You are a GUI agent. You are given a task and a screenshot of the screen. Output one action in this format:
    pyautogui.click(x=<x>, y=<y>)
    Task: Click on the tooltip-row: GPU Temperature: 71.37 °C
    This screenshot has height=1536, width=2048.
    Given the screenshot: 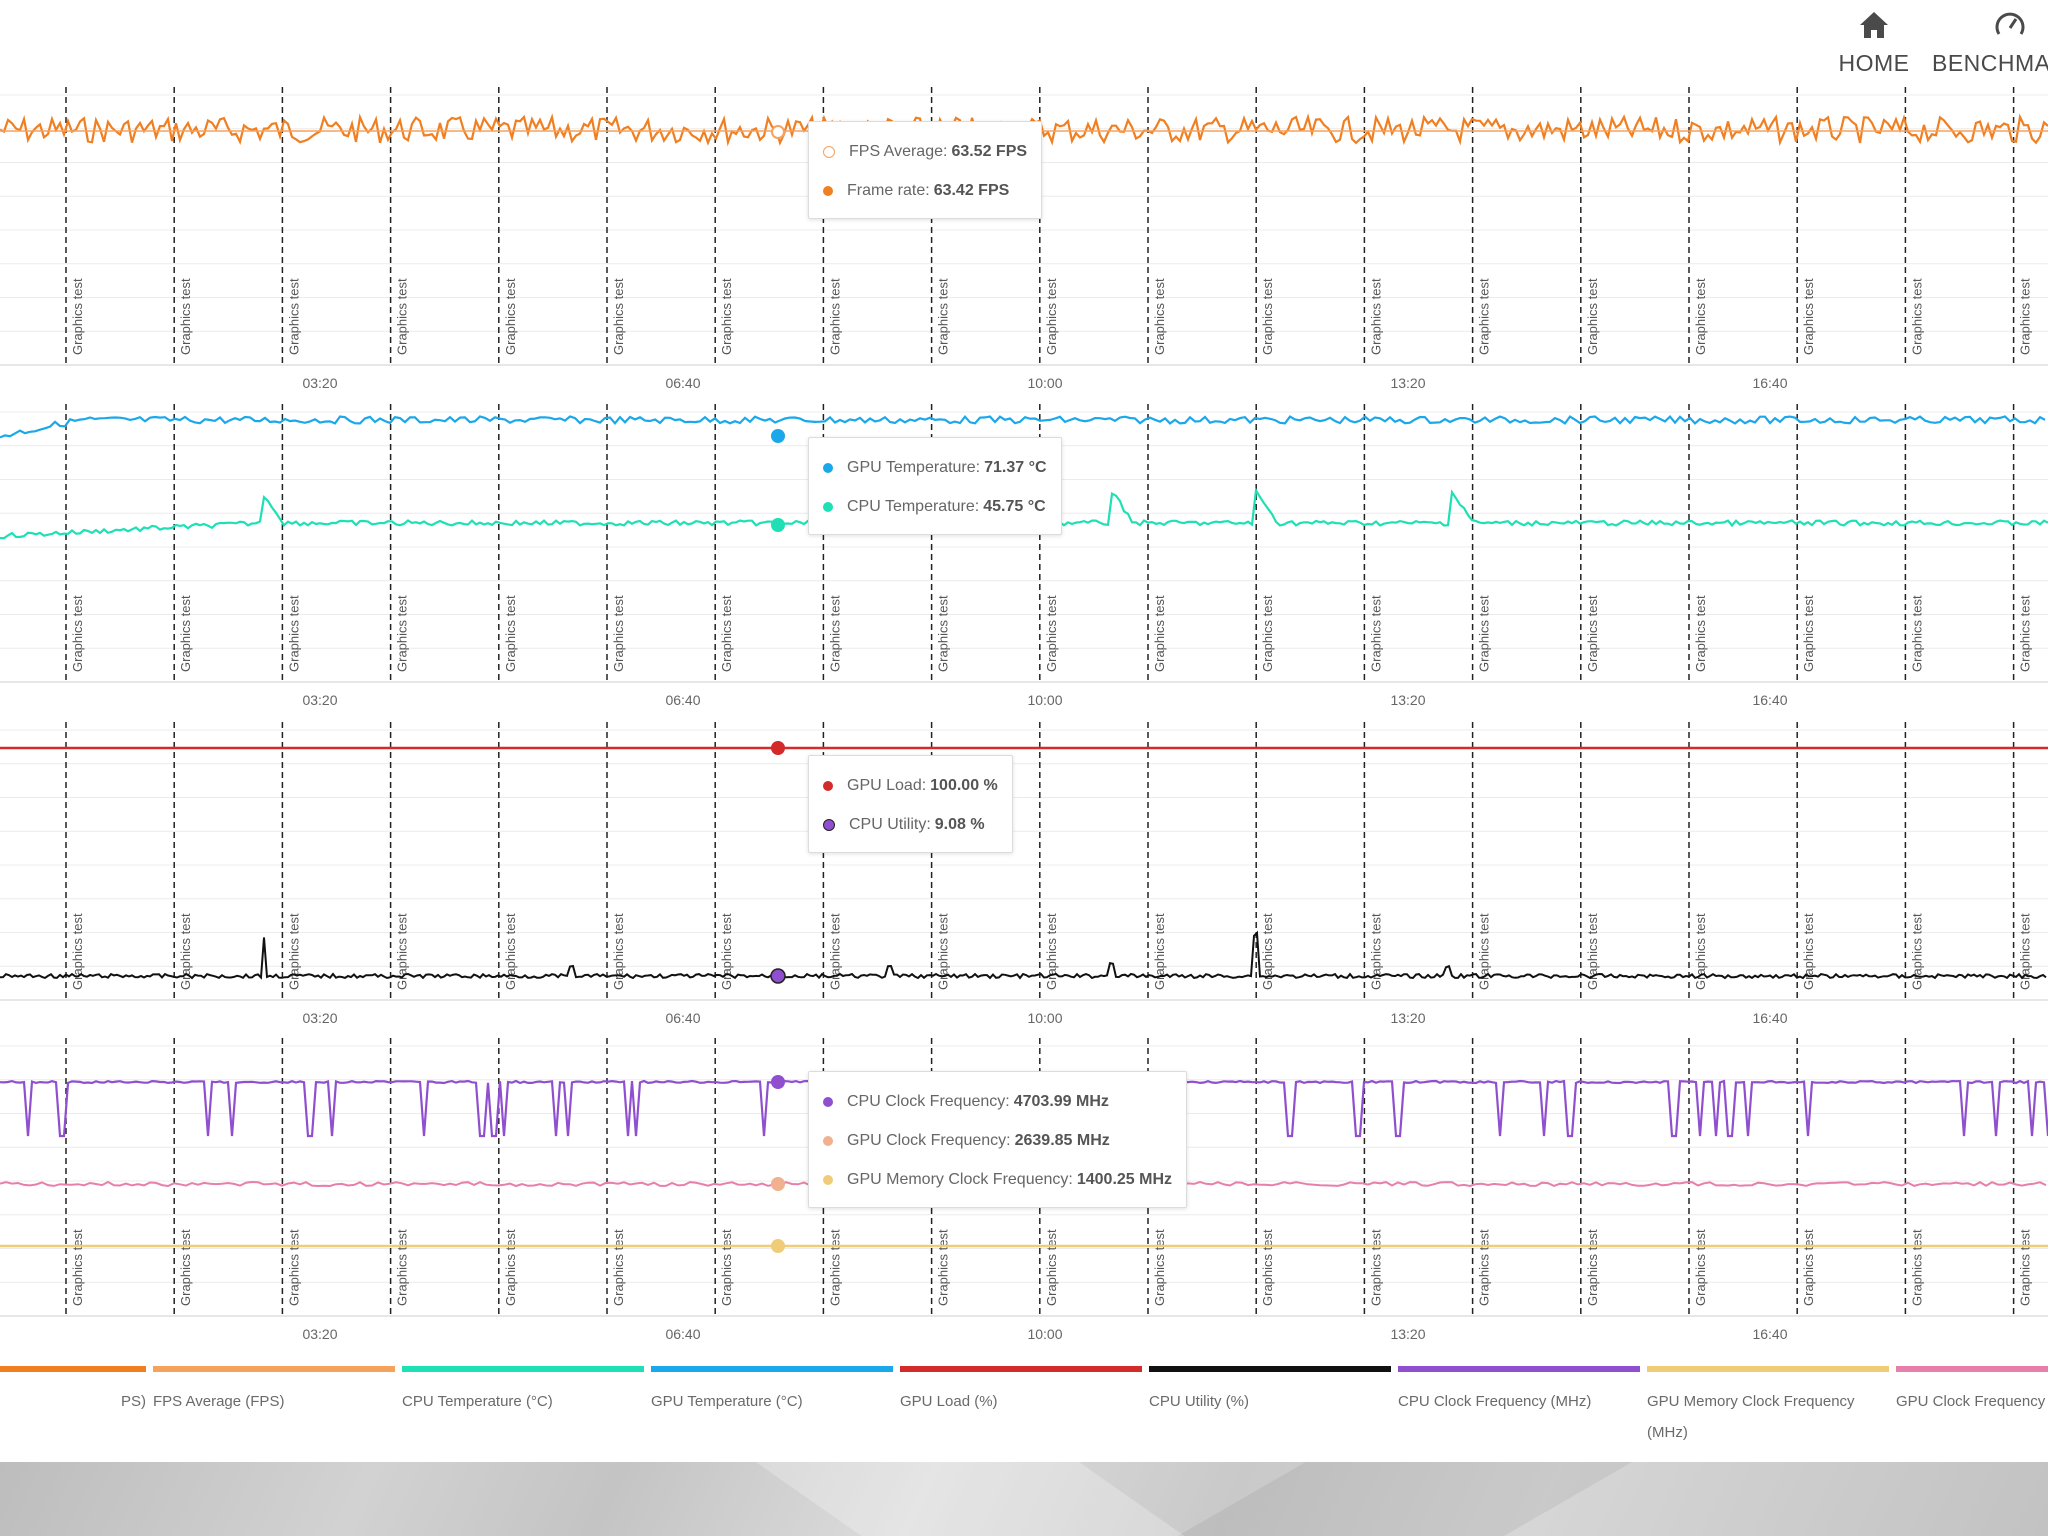 What is the action you would take?
    pyautogui.click(x=935, y=467)
    